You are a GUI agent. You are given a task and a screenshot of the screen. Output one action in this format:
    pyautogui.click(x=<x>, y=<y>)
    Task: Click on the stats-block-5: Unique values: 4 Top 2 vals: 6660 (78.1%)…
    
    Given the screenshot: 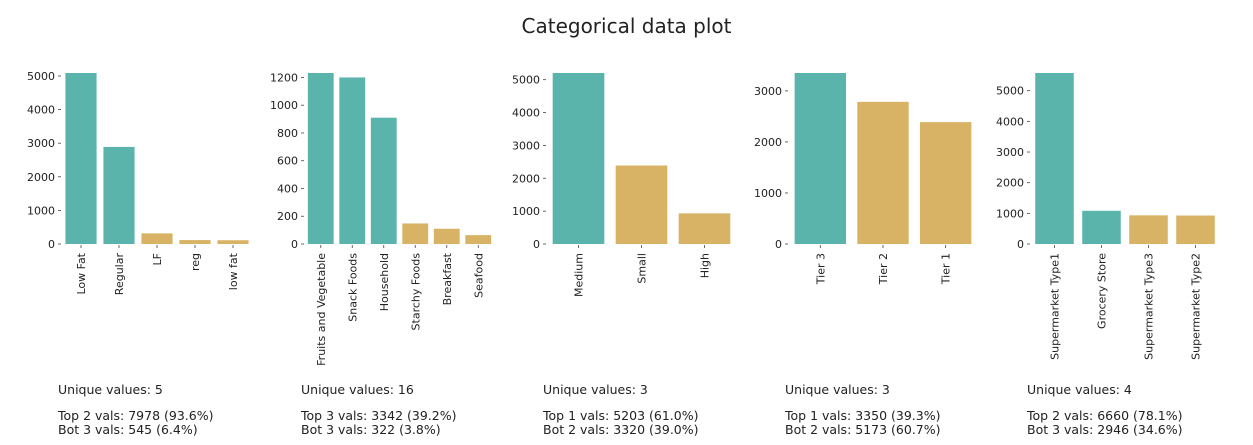 What is the action you would take?
    pyautogui.click(x=1105, y=410)
    